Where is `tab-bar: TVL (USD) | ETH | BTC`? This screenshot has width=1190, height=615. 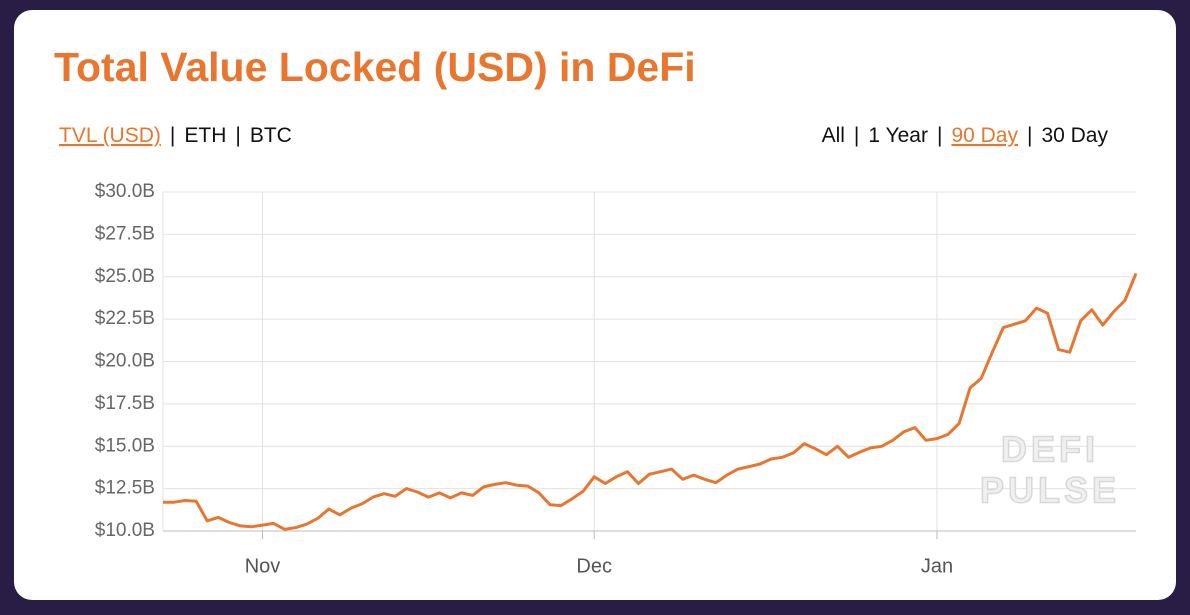 tab-bar: TVL (USD) | ETH | BTC is located at coordinates (175, 135).